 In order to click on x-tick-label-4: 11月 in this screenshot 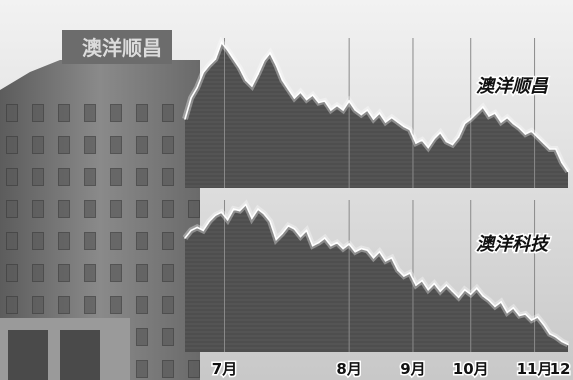, I will do `click(535, 369)`.